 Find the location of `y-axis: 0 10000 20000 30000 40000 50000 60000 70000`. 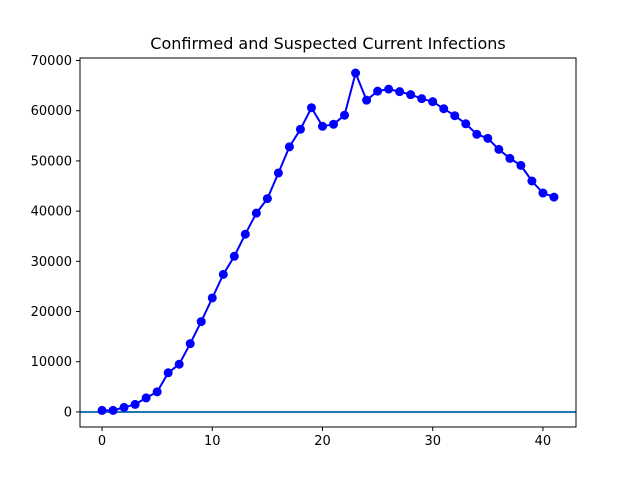

y-axis: 0 10000 20000 30000 40000 50000 60000 70000 is located at coordinates (55, 237).